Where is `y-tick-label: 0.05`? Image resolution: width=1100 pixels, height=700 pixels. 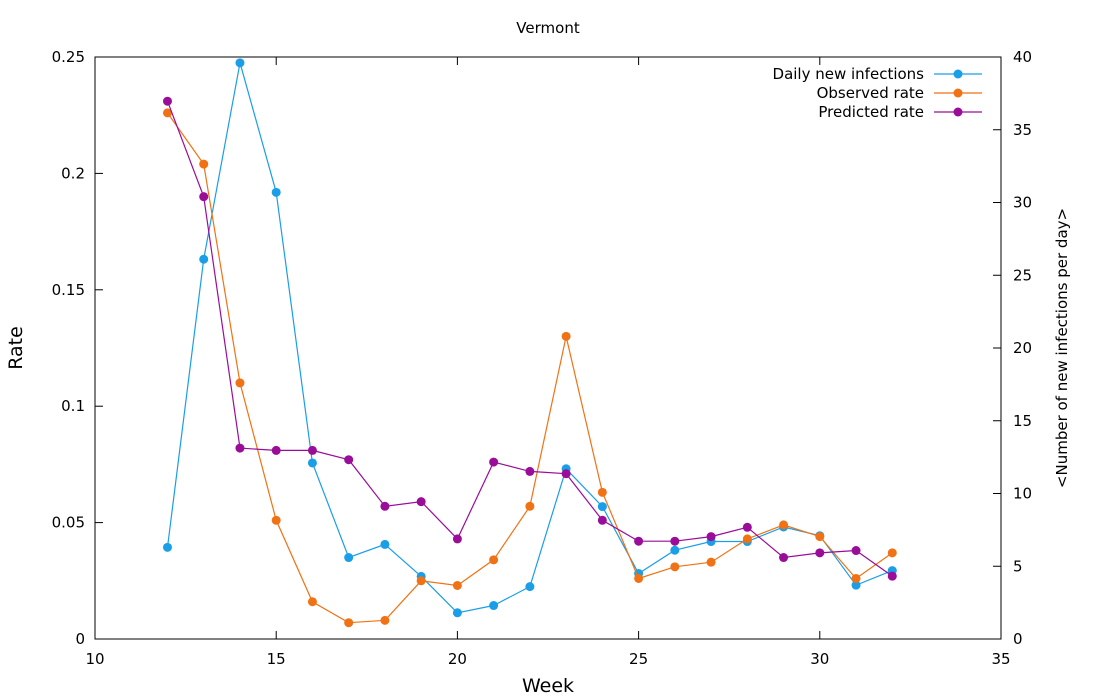
y-tick-label: 0.05 is located at coordinates (68, 523).